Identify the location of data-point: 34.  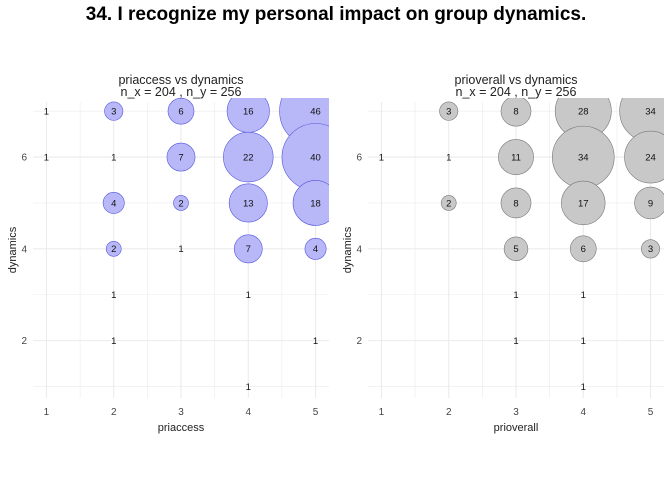
(583, 157).